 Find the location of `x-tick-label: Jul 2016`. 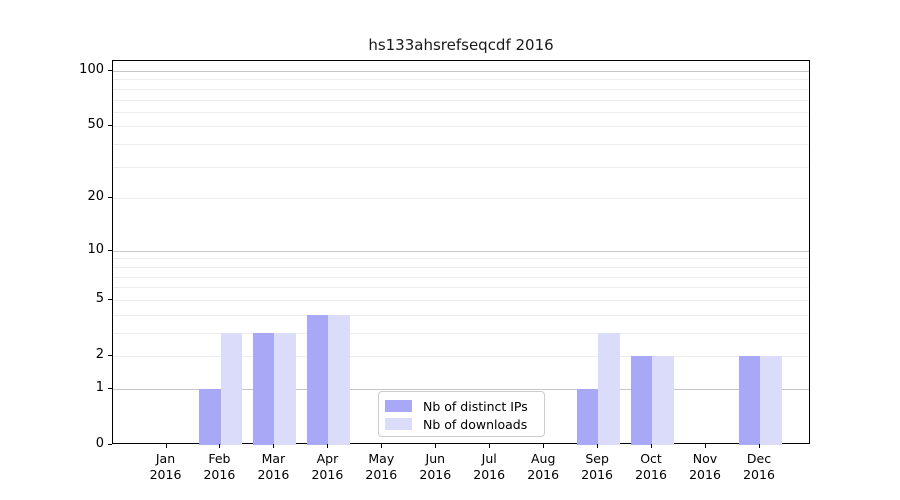

x-tick-label: Jul 2016 is located at coordinates (489, 466).